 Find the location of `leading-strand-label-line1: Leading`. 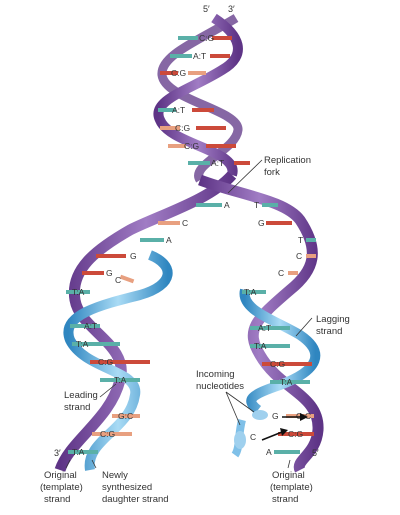

leading-strand-label-line1: Leading is located at coordinates (81, 395).